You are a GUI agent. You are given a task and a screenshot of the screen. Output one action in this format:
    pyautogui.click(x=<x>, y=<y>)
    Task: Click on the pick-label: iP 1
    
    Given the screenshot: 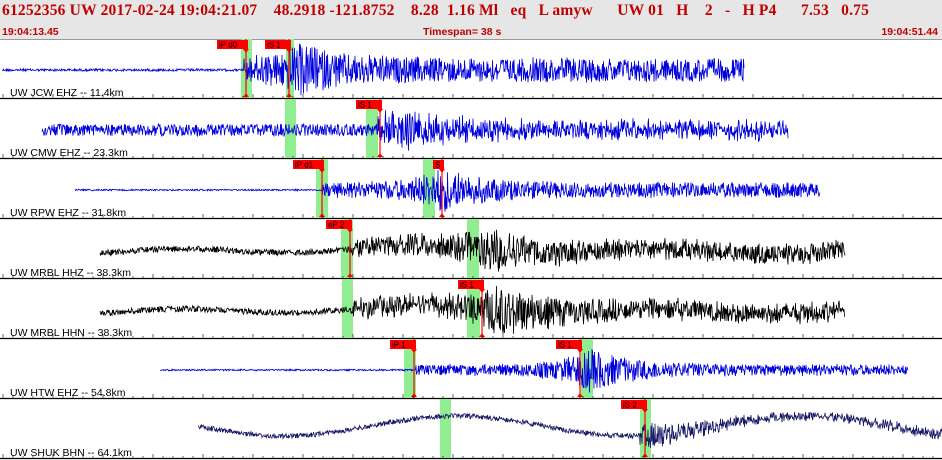 What is the action you would take?
    pyautogui.click(x=399, y=345)
    